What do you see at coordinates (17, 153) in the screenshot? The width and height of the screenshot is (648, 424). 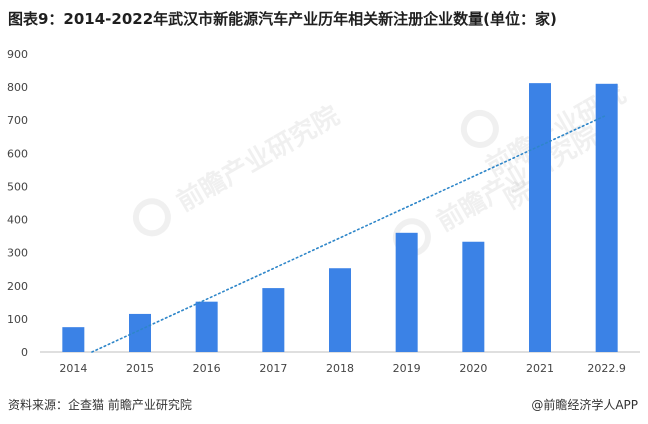 I see `y-tick-label: 600` at bounding box center [17, 153].